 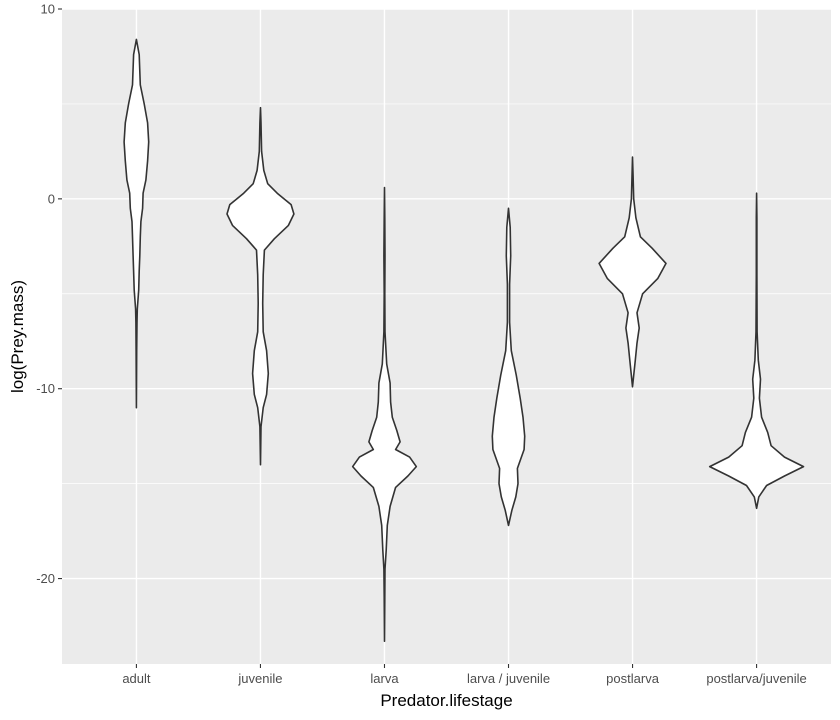 I want to click on y-tick-label: 10, so click(x=48, y=9).